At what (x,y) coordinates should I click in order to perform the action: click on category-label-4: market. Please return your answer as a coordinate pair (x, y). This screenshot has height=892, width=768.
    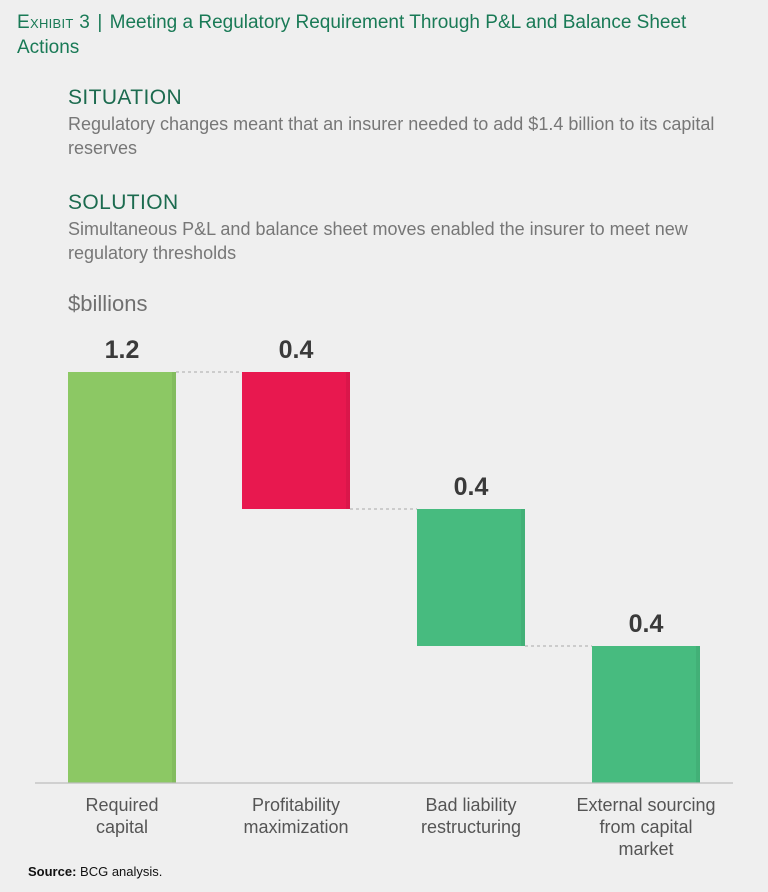
    Looking at the image, I should click on (645, 849).